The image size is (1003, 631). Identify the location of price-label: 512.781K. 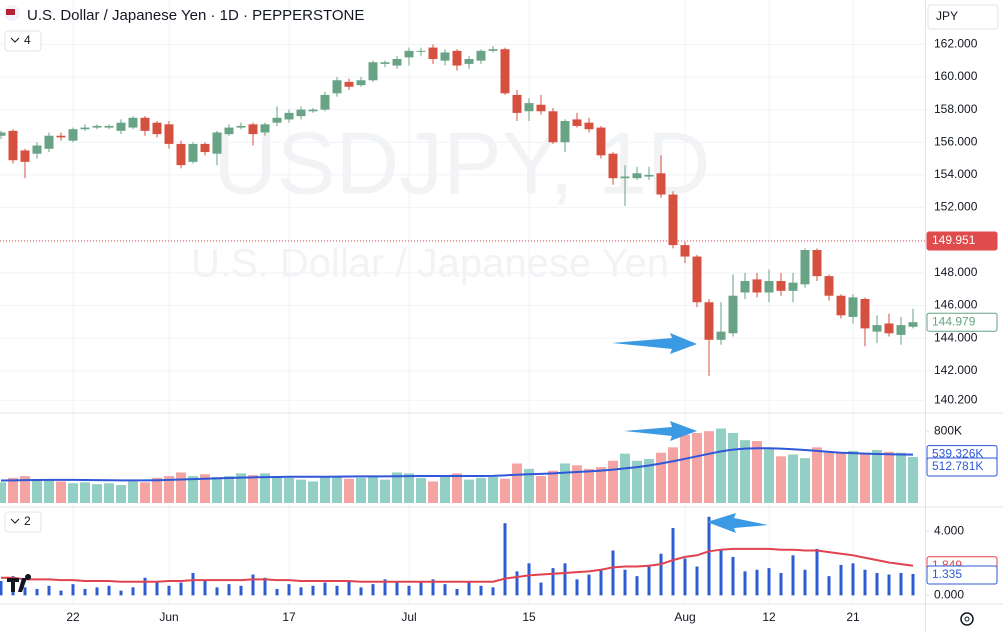
(957, 466).